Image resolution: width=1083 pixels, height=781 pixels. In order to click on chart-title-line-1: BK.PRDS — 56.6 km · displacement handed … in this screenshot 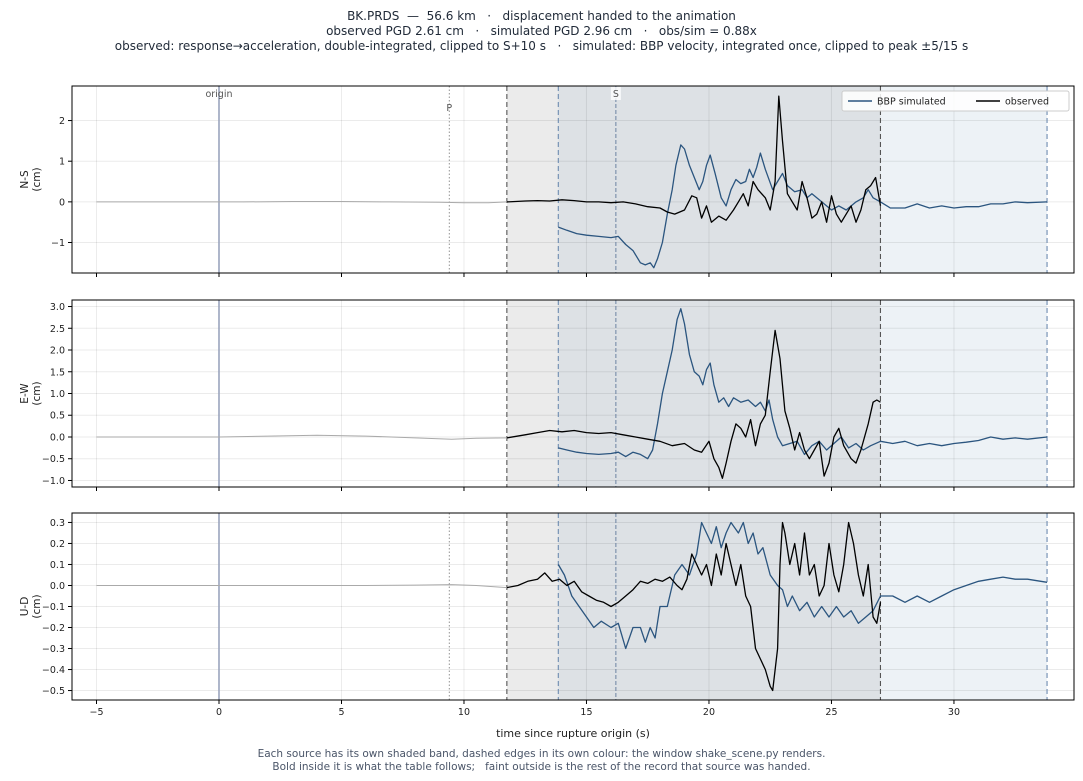, I will do `click(541, 16)`.